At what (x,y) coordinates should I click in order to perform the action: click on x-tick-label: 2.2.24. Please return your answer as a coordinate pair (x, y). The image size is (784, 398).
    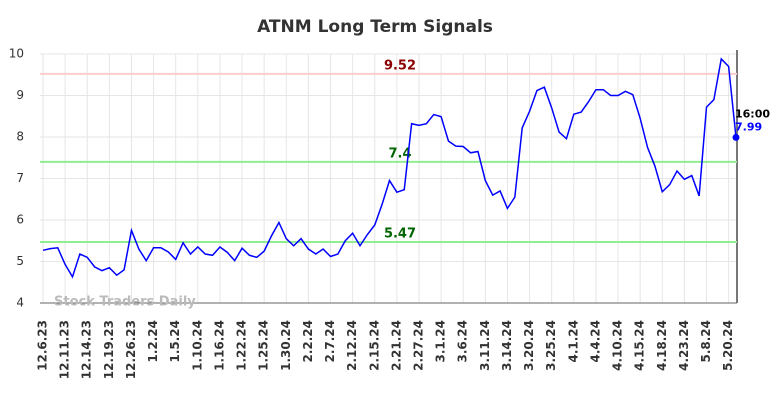
    Looking at the image, I should click on (308, 341).